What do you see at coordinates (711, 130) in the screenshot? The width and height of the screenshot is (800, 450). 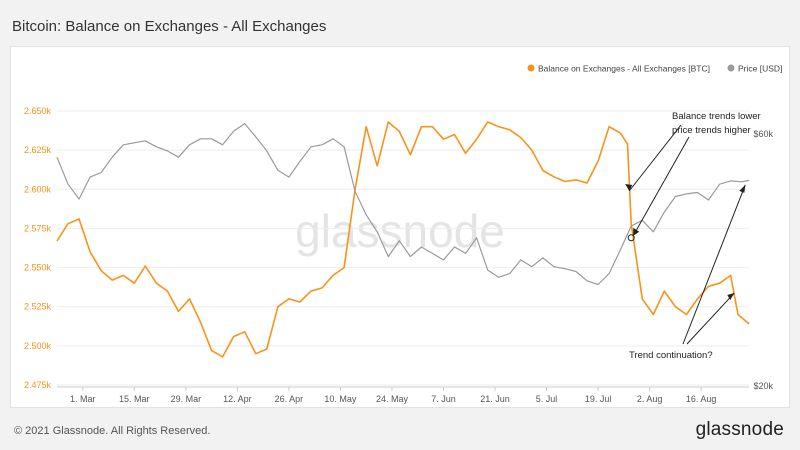 I see `annotation-text: price trends higher` at bounding box center [711, 130].